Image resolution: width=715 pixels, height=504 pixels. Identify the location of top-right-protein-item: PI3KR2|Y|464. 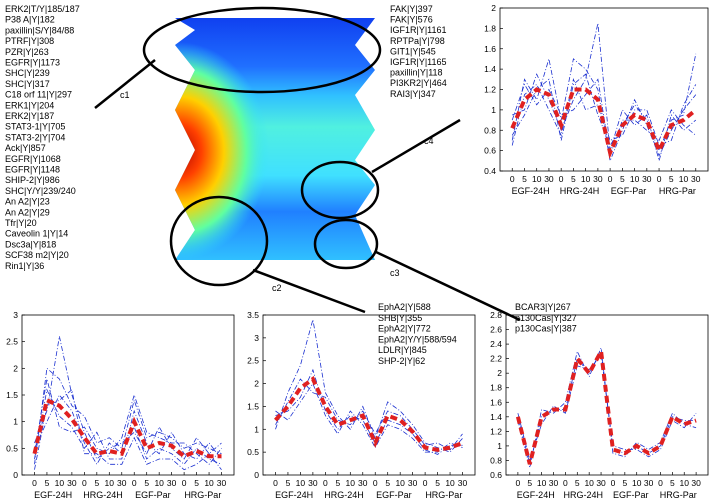
(418, 83).